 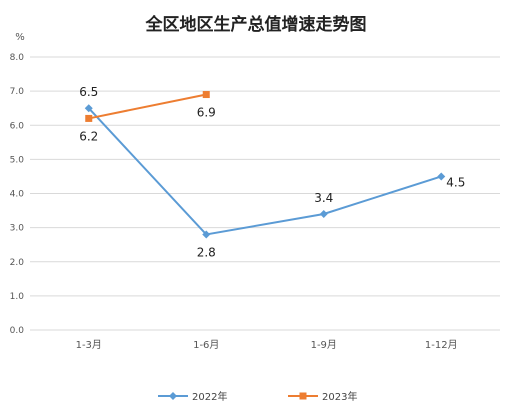 I want to click on data-label: 2.8, so click(x=206, y=252).